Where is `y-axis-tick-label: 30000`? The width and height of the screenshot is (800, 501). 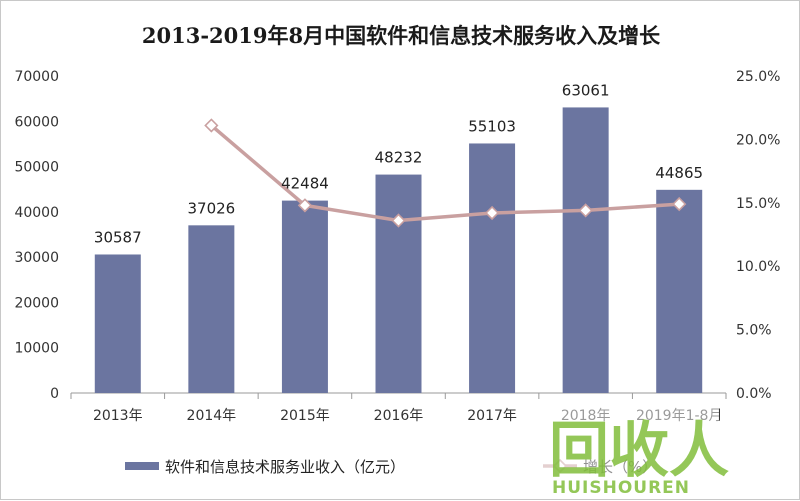 y-axis-tick-label: 30000 is located at coordinates (36, 258).